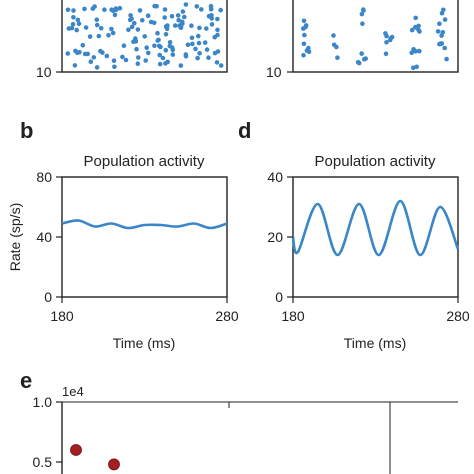  I want to click on panel-d-frame, so click(375, 237).